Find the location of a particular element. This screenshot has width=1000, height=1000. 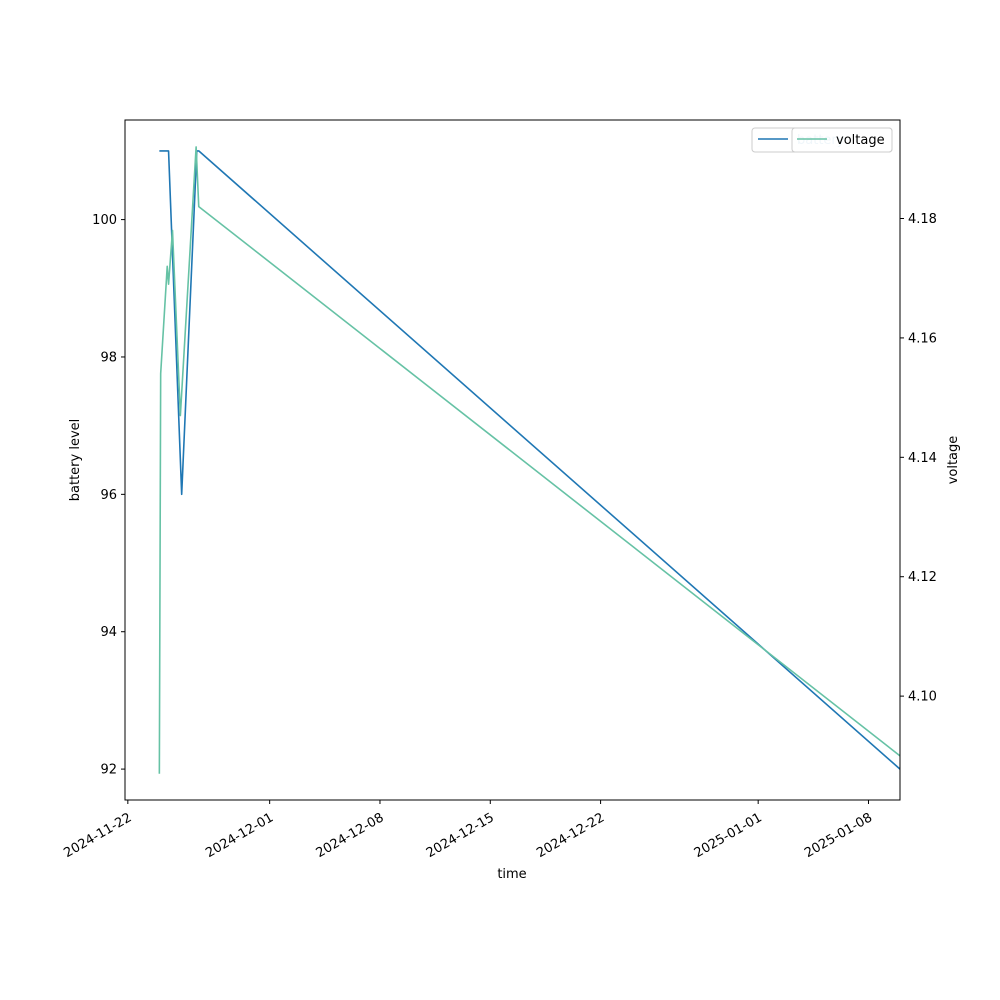

x-axis-label: time is located at coordinates (511, 874).